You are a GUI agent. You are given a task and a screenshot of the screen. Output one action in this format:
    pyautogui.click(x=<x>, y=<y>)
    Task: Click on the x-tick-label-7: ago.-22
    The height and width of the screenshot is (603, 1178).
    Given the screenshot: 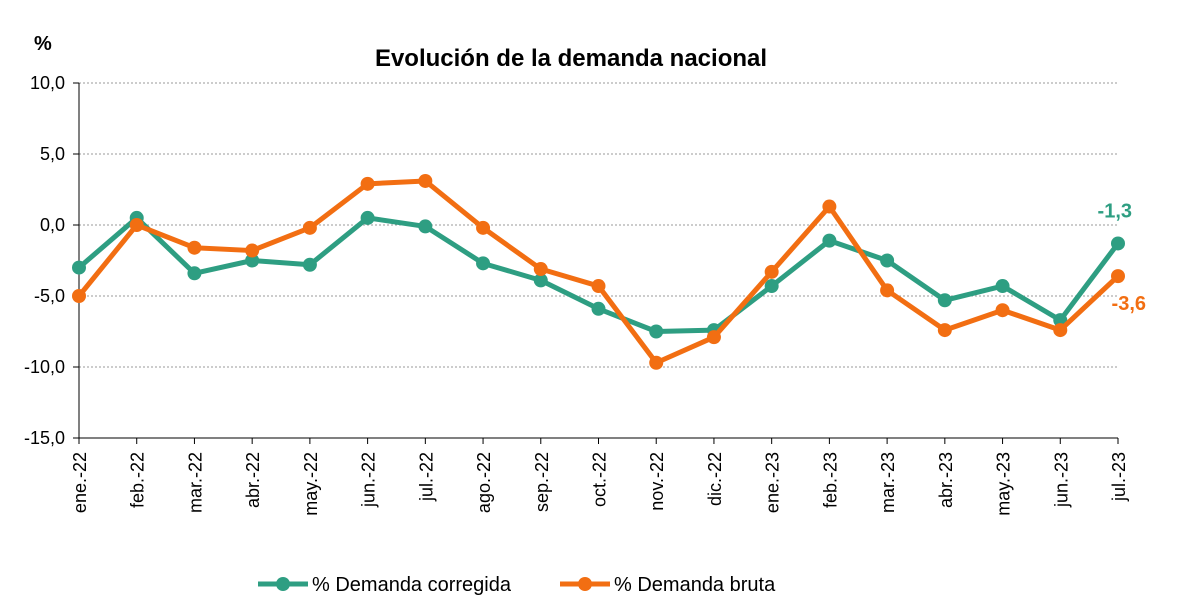 What is the action you would take?
    pyautogui.click(x=484, y=482)
    